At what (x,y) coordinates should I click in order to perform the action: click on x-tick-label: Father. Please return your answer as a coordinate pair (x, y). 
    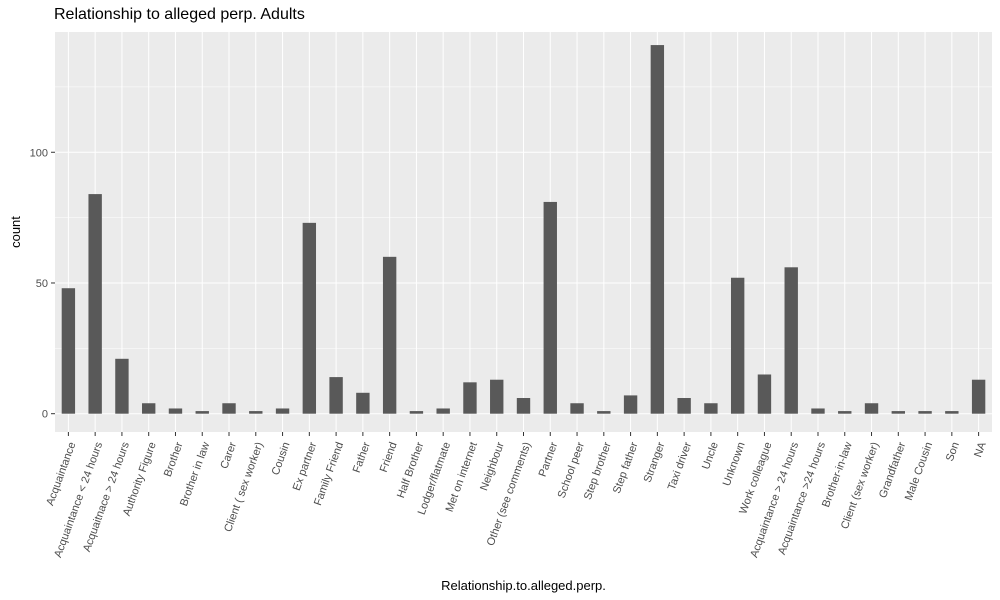
    Looking at the image, I should click on (362, 457).